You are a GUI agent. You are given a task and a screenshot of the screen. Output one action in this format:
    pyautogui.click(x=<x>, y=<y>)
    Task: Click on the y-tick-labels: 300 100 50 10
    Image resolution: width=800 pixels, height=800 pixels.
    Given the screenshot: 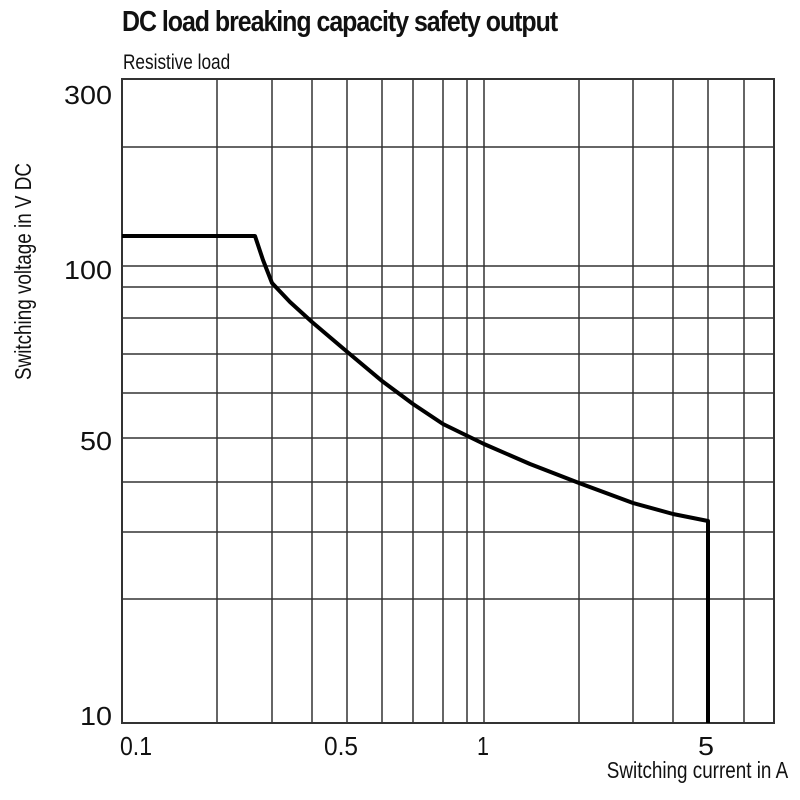 What is the action you would take?
    pyautogui.click(x=88, y=405)
    